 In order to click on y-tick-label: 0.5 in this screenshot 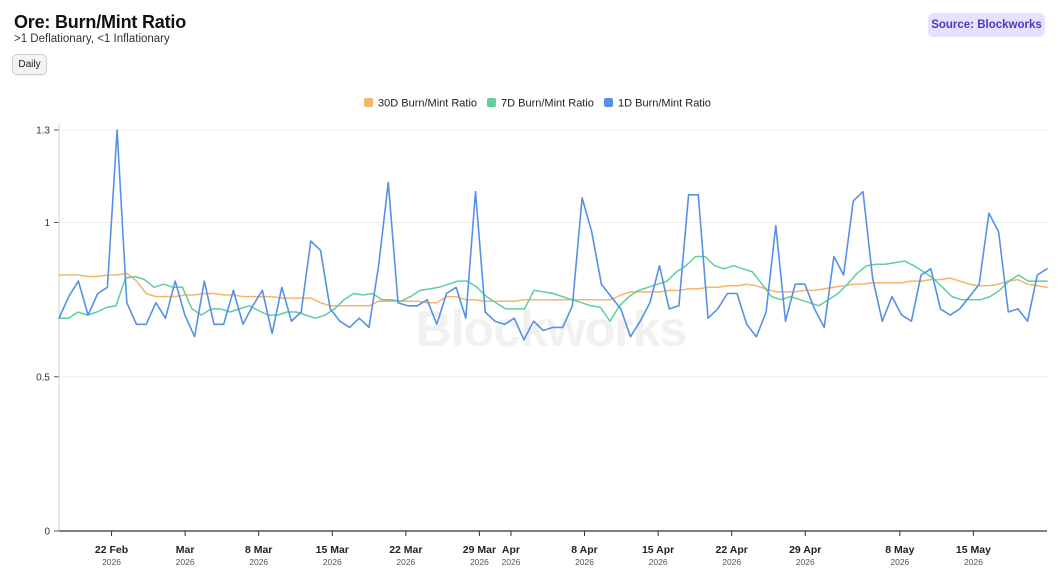, I will do `click(43, 377)`.